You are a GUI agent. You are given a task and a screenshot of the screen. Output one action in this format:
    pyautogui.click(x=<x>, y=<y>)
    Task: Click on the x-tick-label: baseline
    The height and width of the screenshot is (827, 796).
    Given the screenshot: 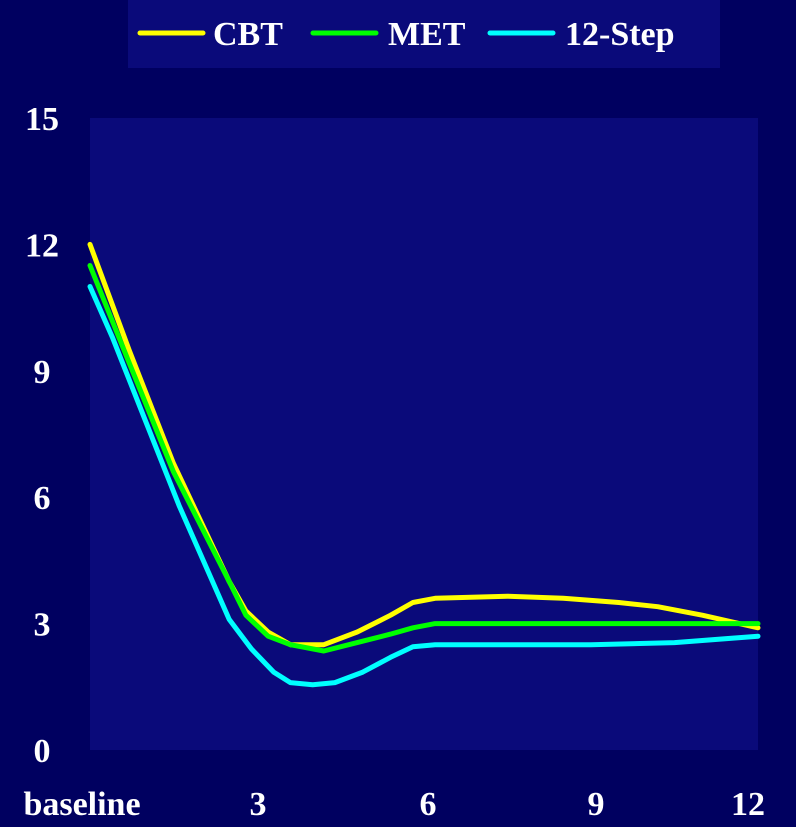 What is the action you would take?
    pyautogui.click(x=81, y=804)
    